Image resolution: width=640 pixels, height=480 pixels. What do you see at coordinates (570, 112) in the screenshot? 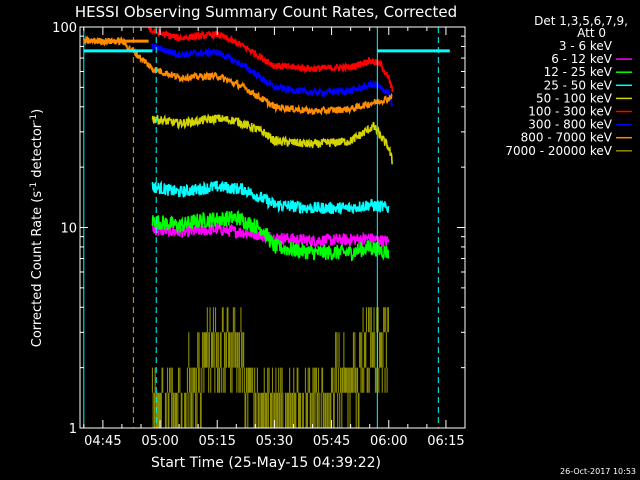
I see `legend-label: 100 - 300 keV` at bounding box center [570, 112].